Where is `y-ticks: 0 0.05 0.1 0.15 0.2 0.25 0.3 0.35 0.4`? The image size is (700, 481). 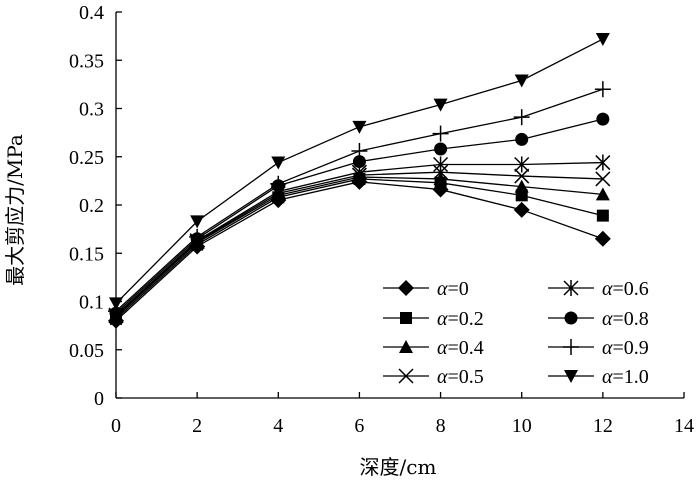 y-ticks: 0 0.05 0.1 0.15 0.2 0.25 0.3 0.35 0.4 is located at coordinates (95, 206).